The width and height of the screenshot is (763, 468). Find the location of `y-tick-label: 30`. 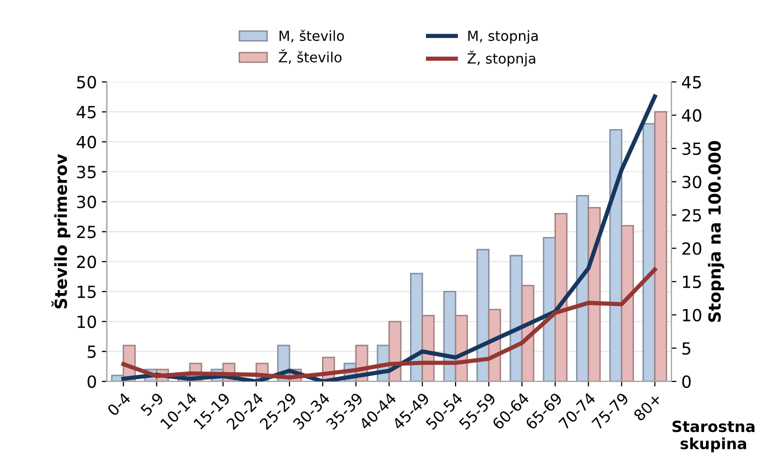

y-tick-label: 30 is located at coordinates (86, 202).